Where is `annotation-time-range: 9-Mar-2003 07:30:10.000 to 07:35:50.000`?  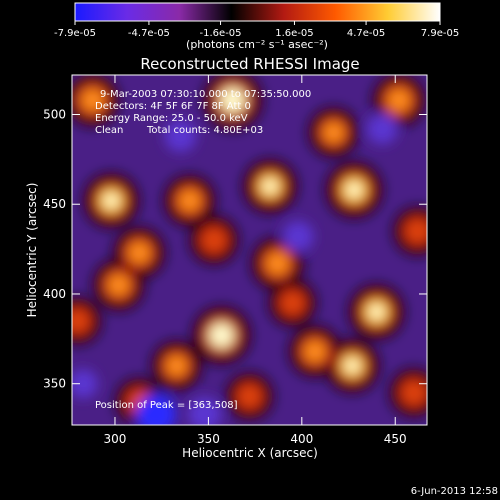
annotation-time-range: 9-Mar-2003 07:30:10.000 to 07:35:50.000 is located at coordinates (205, 94).